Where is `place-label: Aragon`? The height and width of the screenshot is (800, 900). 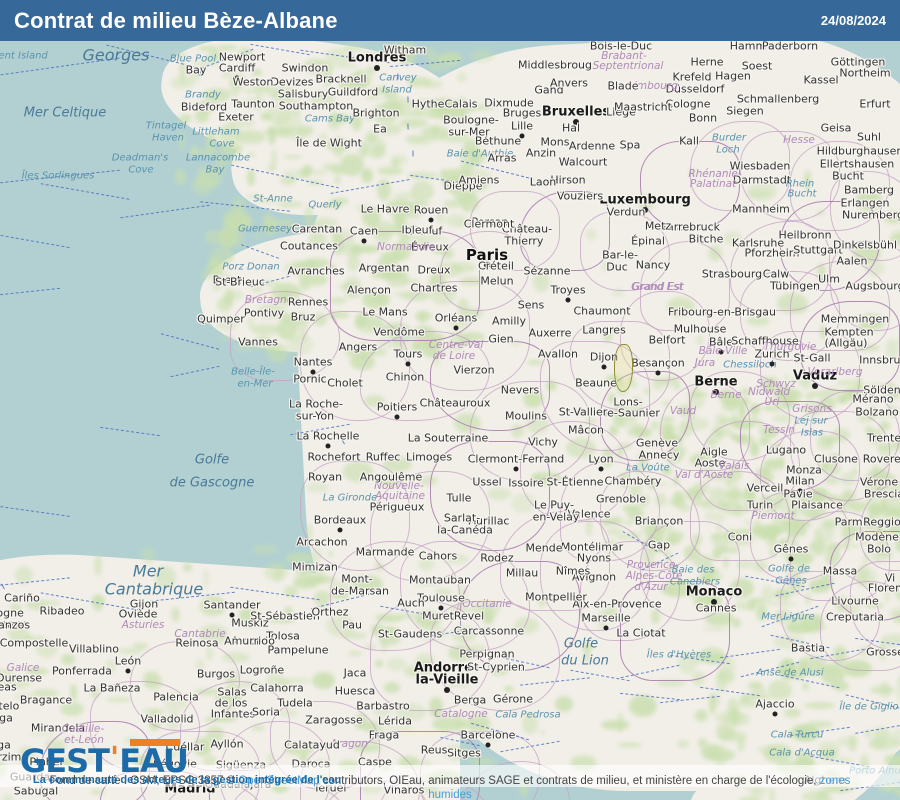 place-label: Aragon is located at coordinates (349, 744).